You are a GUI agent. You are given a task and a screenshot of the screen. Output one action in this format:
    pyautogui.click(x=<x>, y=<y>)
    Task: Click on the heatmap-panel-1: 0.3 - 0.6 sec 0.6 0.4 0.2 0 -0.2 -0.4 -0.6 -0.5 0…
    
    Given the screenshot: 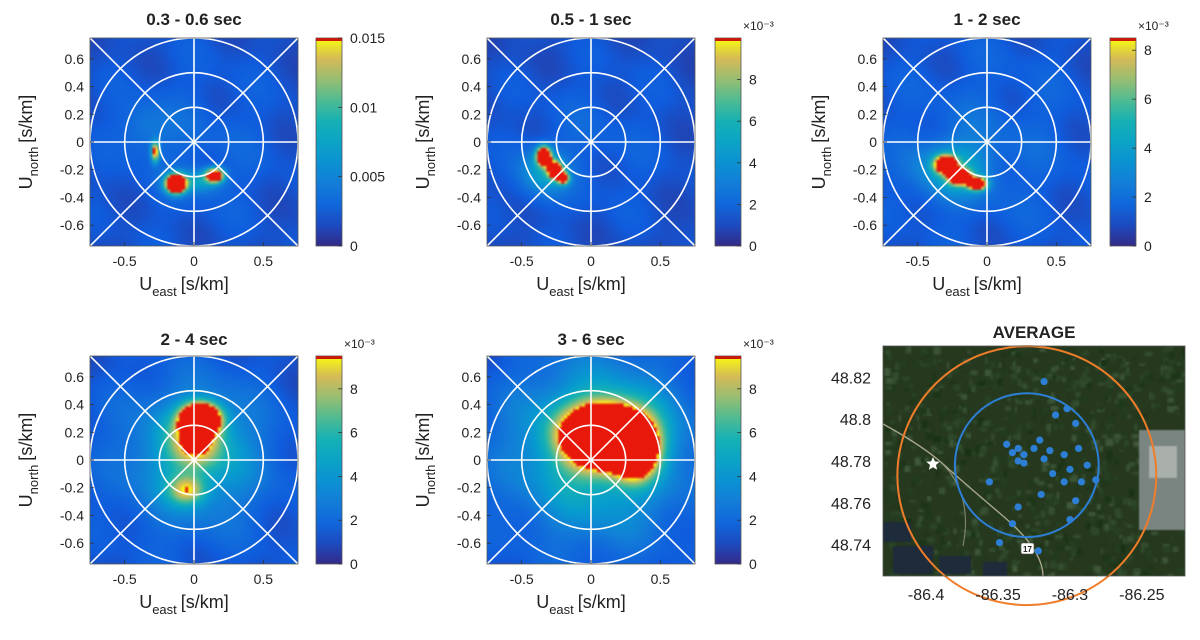 What is the action you would take?
    pyautogui.click(x=200, y=154)
    